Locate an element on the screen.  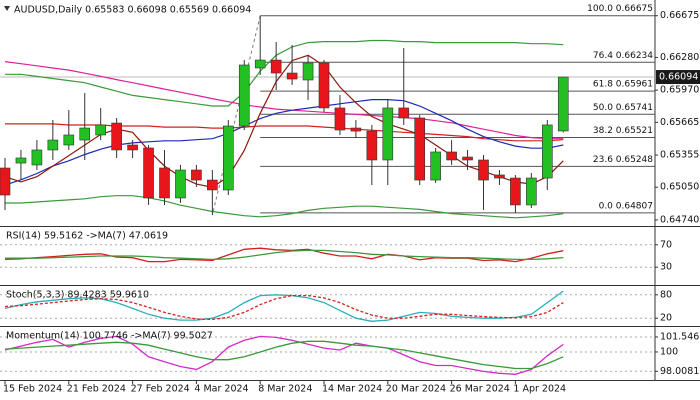
fib-label: 76.4 0.66234 is located at coordinates (623, 56).